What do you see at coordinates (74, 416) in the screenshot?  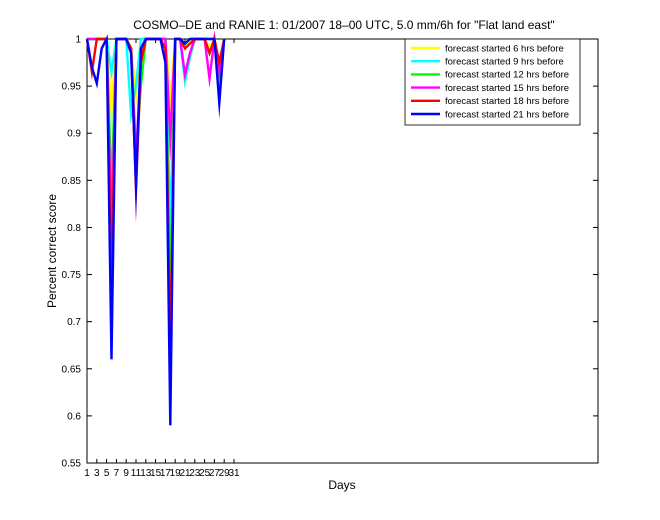 I see `y-tick-label: 0.6` at bounding box center [74, 416].